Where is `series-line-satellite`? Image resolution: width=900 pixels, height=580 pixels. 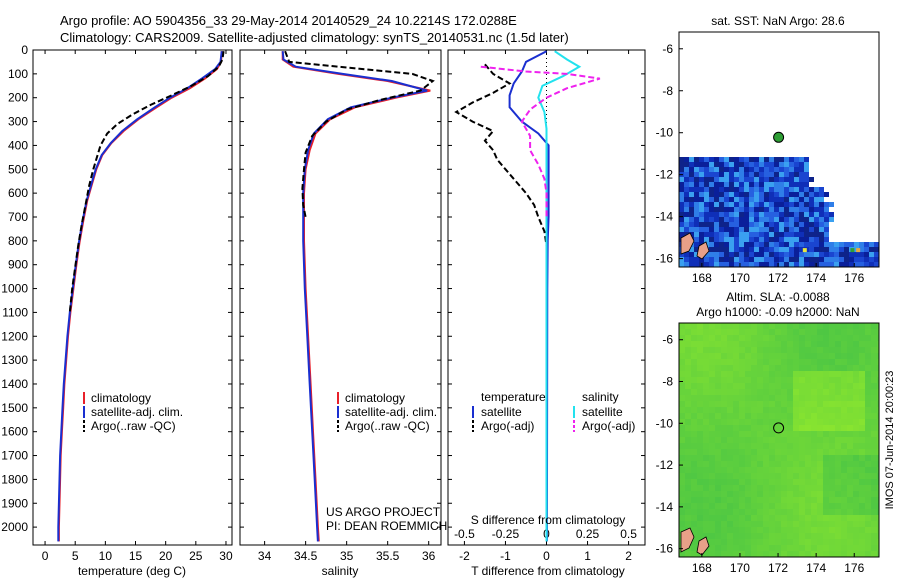 series-line-satellite is located at coordinates (529, 296).